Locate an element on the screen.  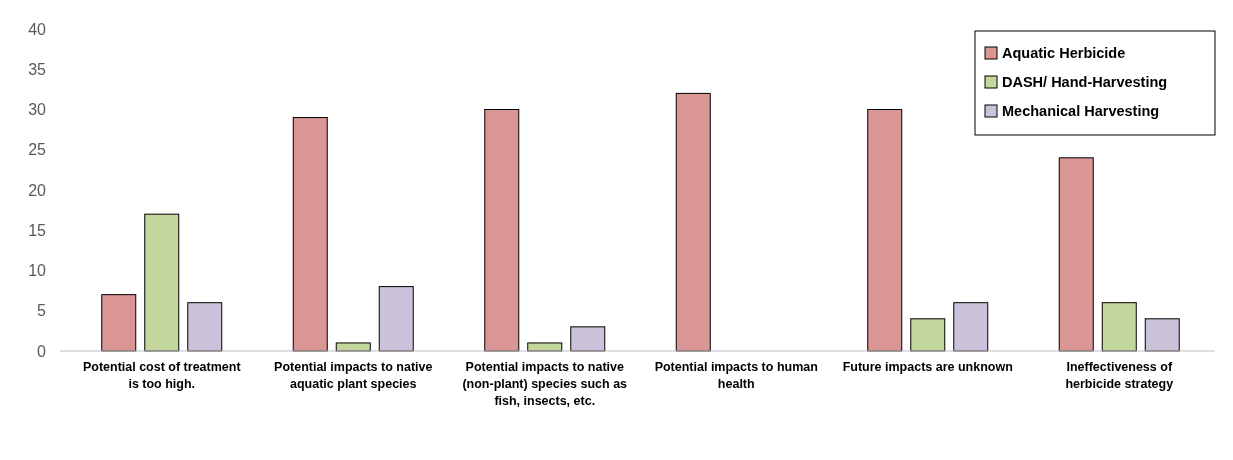
x-tick-label: Potential cost of treatment is too high. is located at coordinates (162, 375).